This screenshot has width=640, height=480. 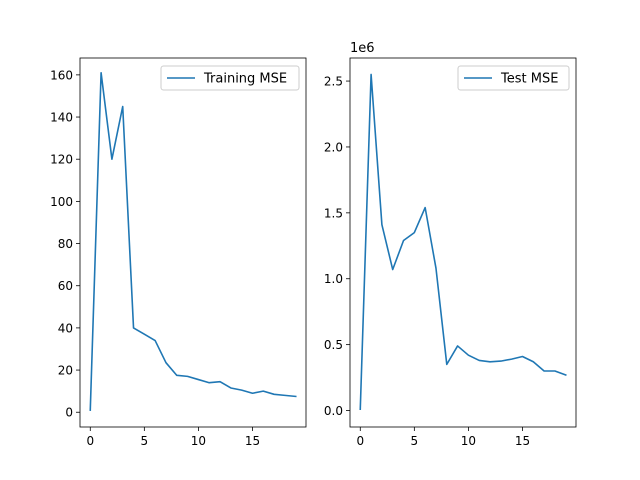 What do you see at coordinates (61, 118) in the screenshot?
I see `y-tick-label: 140` at bounding box center [61, 118].